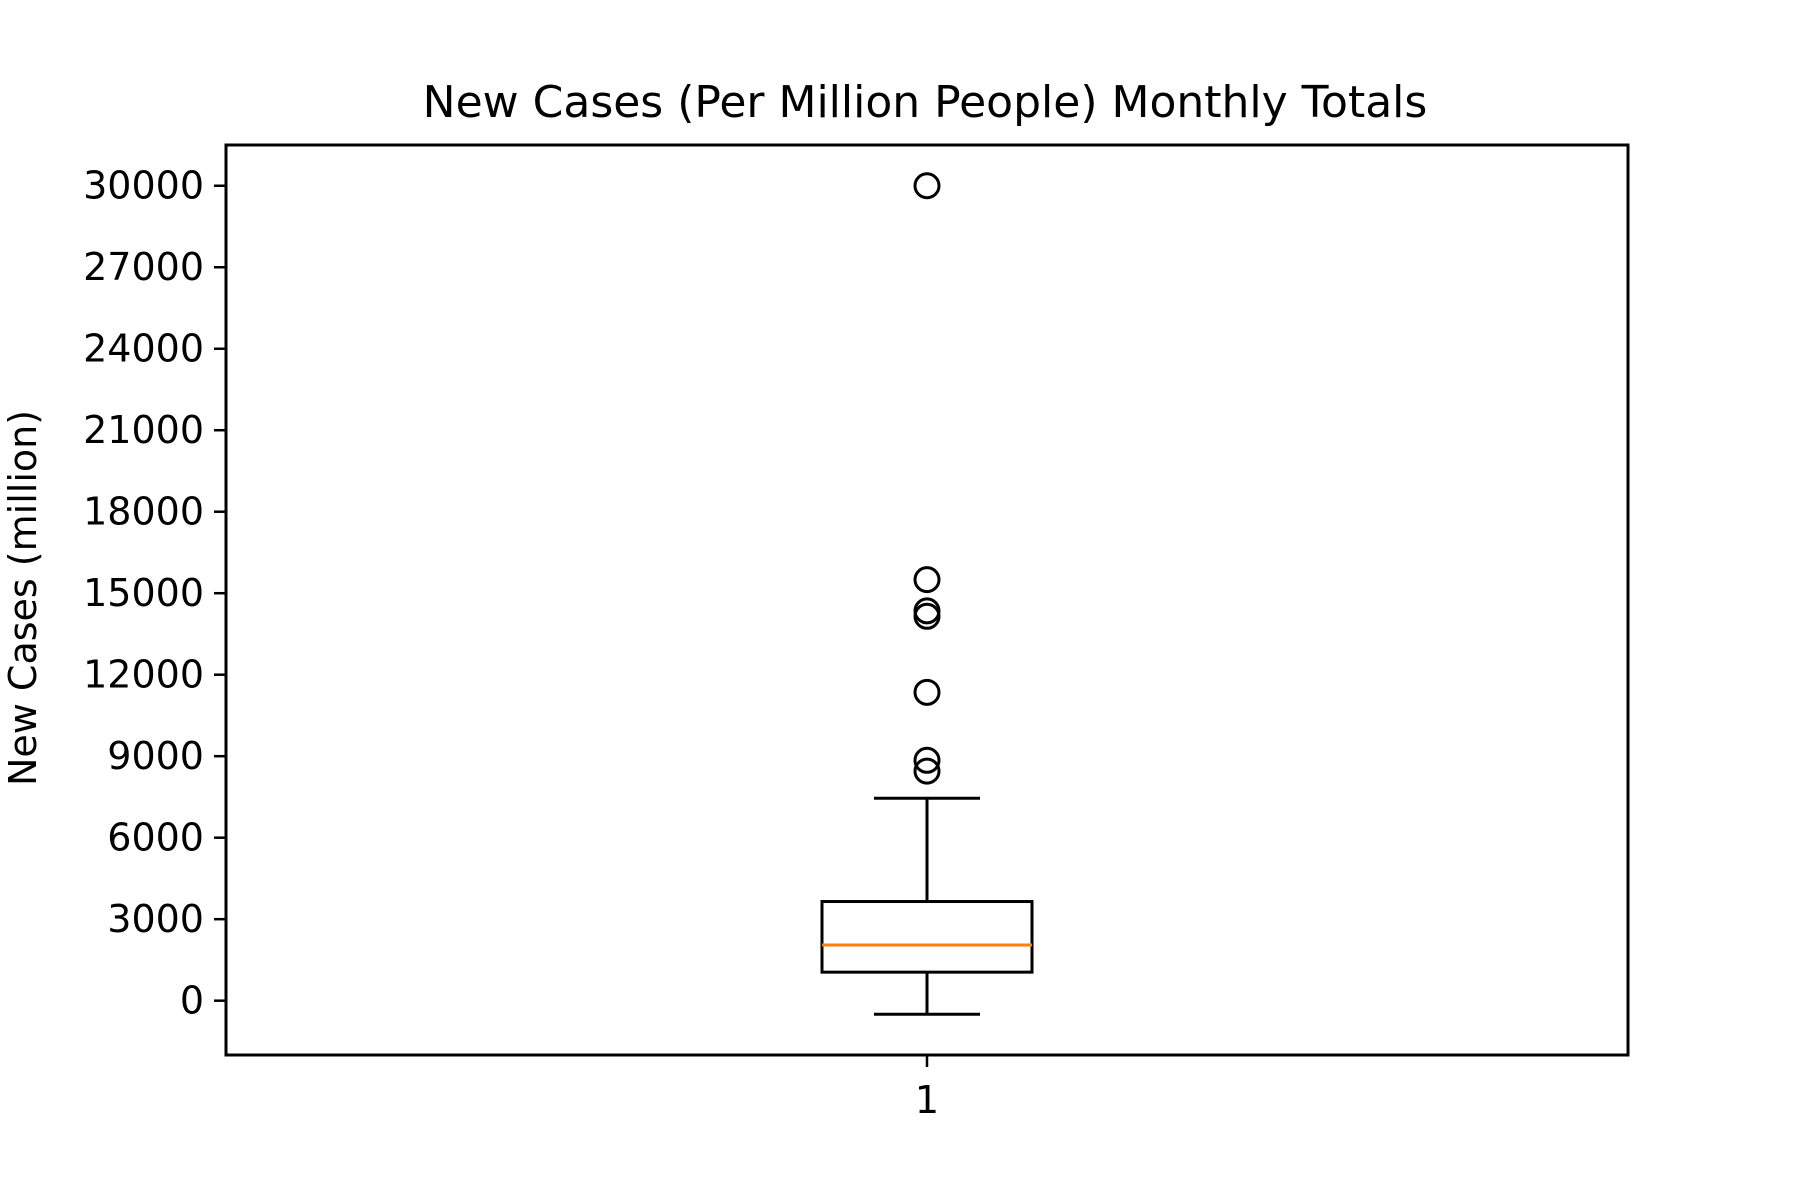  I want to click on y-tick-label: 12000, so click(143, 675).